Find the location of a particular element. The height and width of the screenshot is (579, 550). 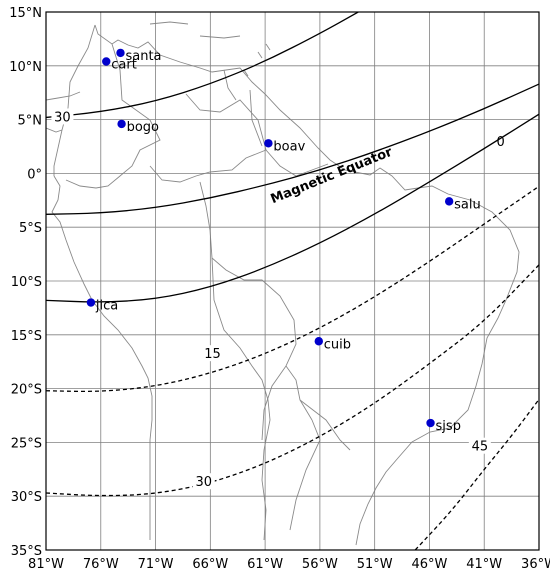

lat-tick-label-3: 0° is located at coordinates (34, 174).